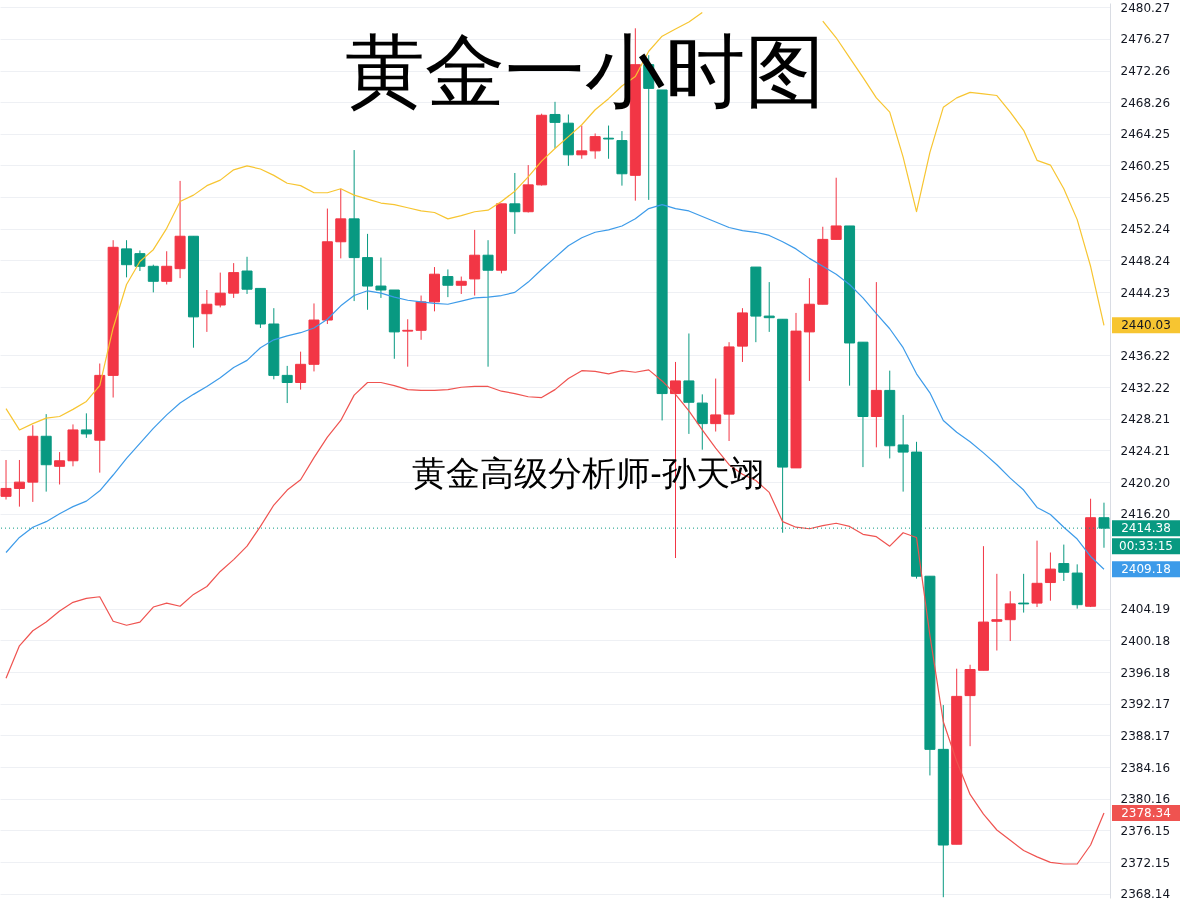 This screenshot has width=1184, height=901. I want to click on y-tick-label: 2448.24, so click(1145, 260).